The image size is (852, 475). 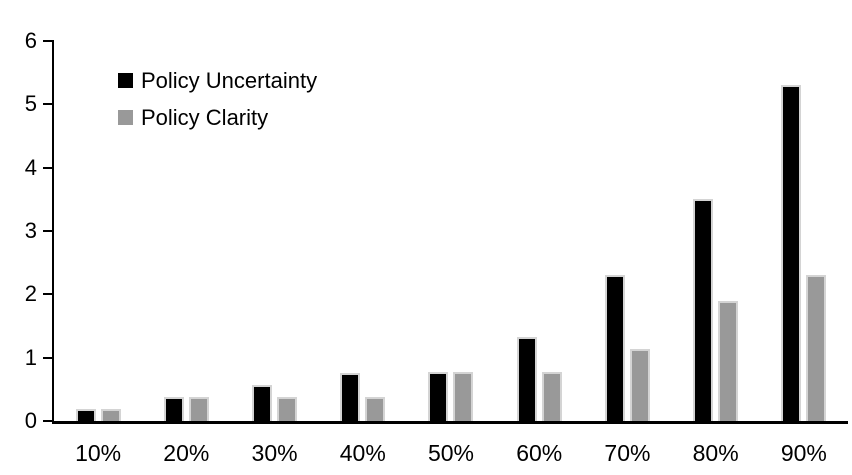 What do you see at coordinates (186, 408) in the screenshot?
I see `bar-group-20%` at bounding box center [186, 408].